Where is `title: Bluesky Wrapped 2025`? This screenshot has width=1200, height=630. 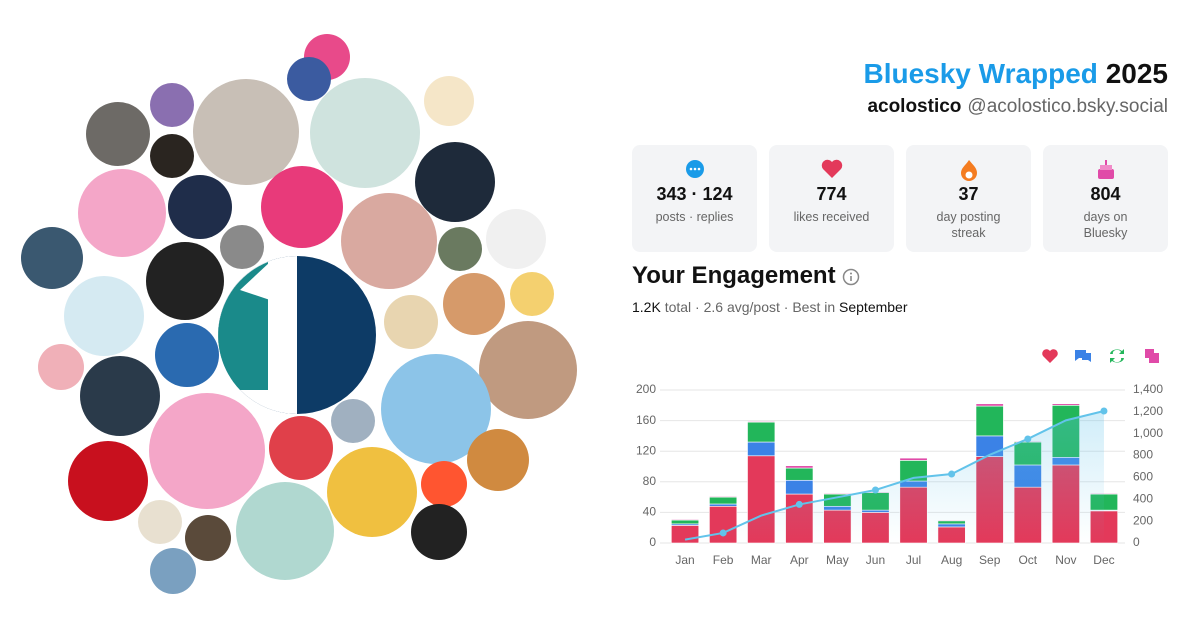 title: Bluesky Wrapped 2025 is located at coordinates (1015, 74).